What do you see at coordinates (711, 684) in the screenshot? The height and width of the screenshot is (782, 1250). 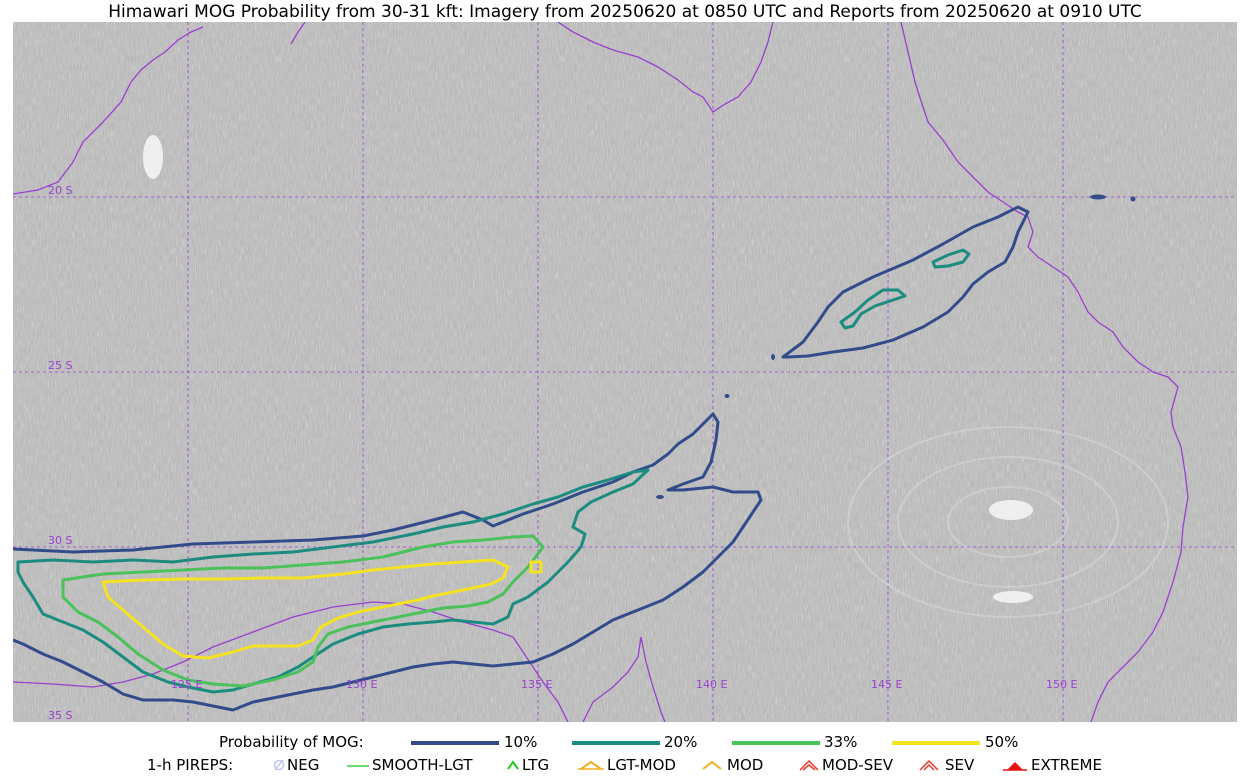 I see `lon-label-140e: 140 E` at bounding box center [711, 684].